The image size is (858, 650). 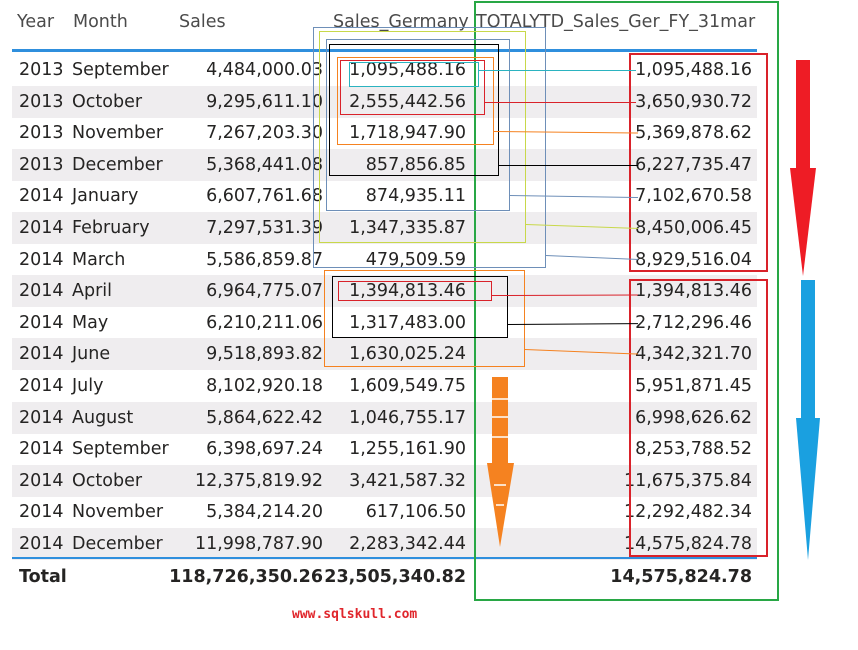 What do you see at coordinates (407, 354) in the screenshot?
I see `cell-sales-germany: 1,630,025.24` at bounding box center [407, 354].